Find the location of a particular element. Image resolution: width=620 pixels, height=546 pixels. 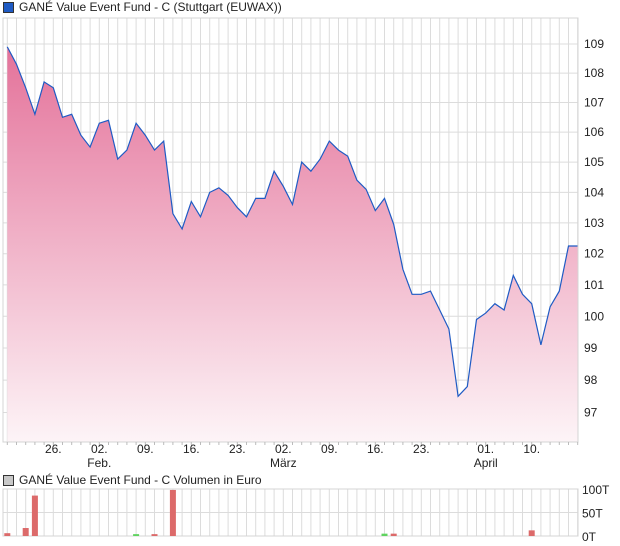

y-tick-label: 99 is located at coordinates (591, 348).